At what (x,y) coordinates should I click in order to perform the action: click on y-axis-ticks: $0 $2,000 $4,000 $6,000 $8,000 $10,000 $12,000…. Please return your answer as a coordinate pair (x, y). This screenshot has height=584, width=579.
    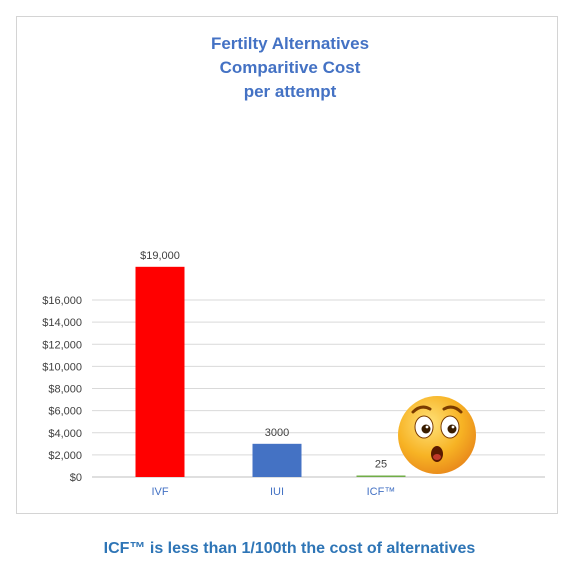
    Looking at the image, I should click on (62, 389).